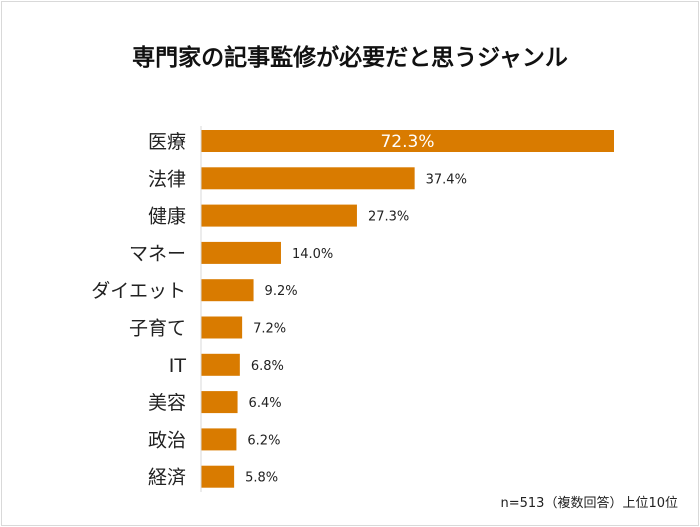 The image size is (700, 527). I want to click on category-label: 経済, so click(167, 478).